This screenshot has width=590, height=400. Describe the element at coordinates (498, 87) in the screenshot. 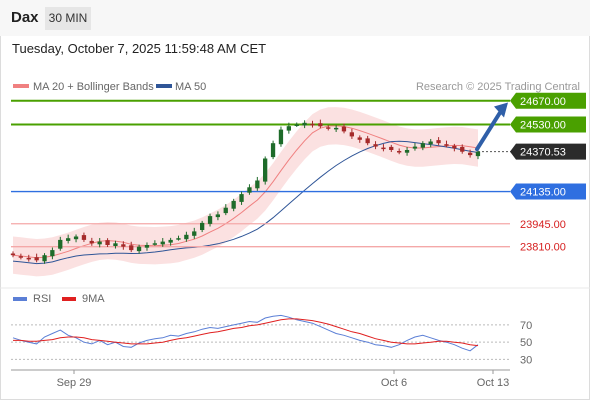

I see `credit-text: Research © 2025 Trading Central` at that location.